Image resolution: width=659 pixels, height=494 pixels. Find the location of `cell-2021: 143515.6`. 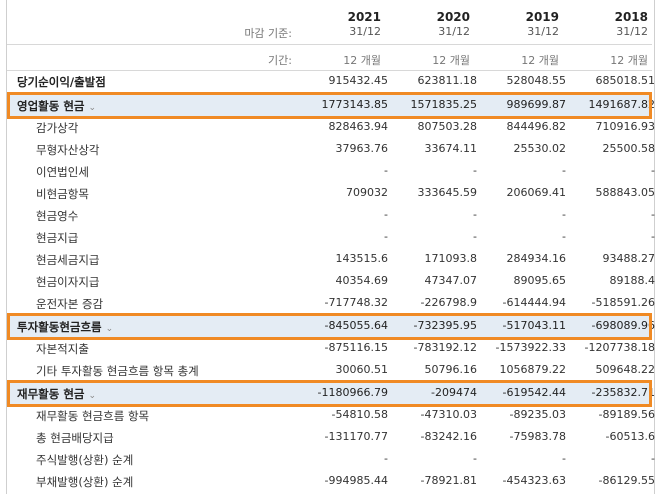

cell-2021: 143515.6 is located at coordinates (362, 258).